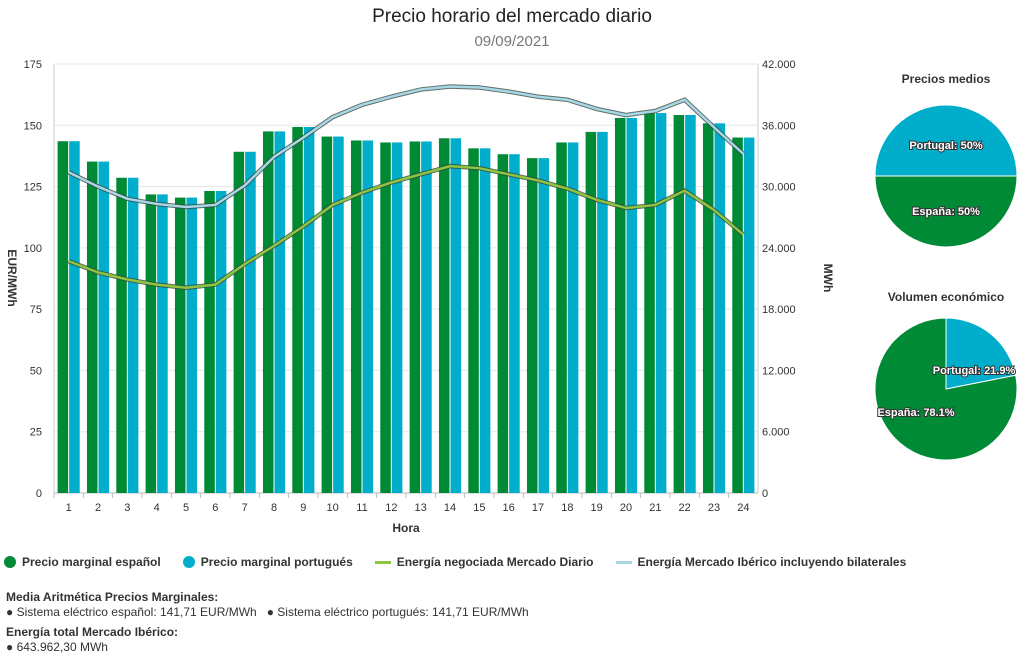 This screenshot has width=1024, height=655. What do you see at coordinates (406, 147) in the screenshot?
I see `line-energia-iberico` at bounding box center [406, 147].